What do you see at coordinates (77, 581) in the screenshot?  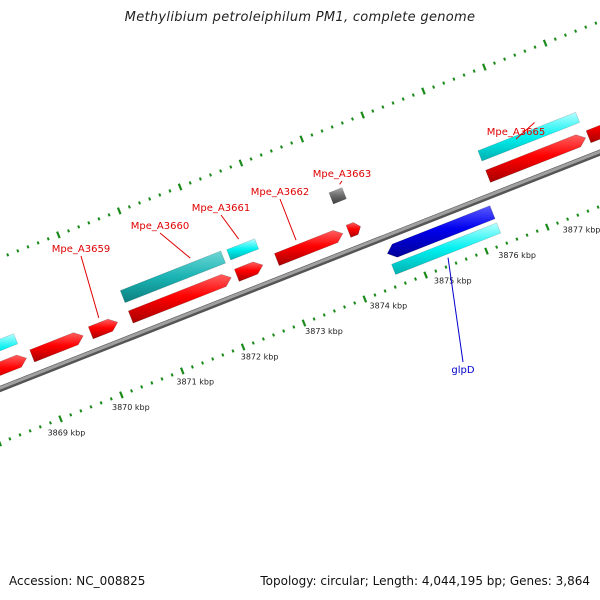 I see `accession-label: Accession: NC_008825` at bounding box center [77, 581].